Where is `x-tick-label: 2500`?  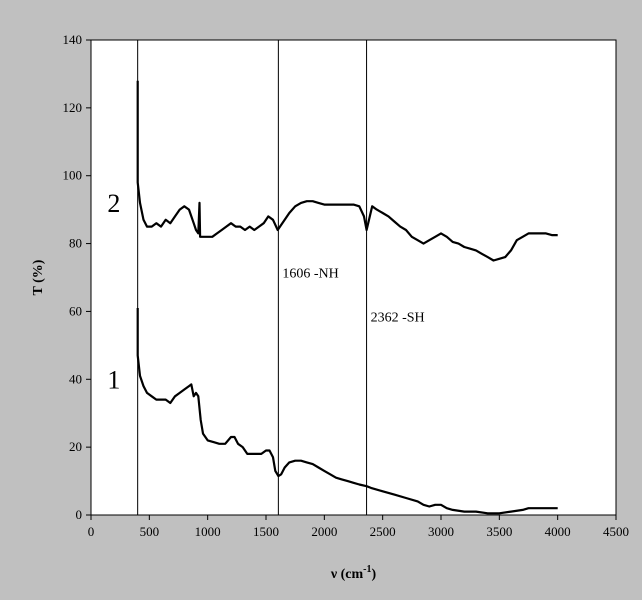
x-tick-label: 2500 is located at coordinates (383, 531).